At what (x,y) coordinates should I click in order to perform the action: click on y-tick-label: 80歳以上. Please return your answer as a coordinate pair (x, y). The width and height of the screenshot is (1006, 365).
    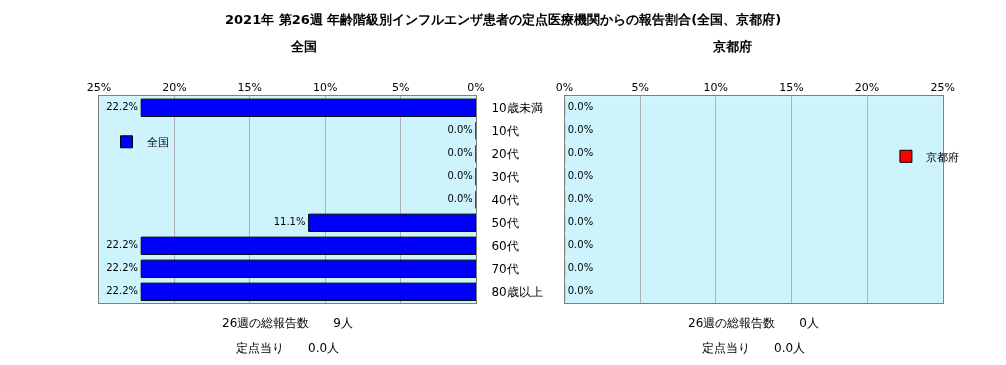
    Looking at the image, I should click on (517, 291).